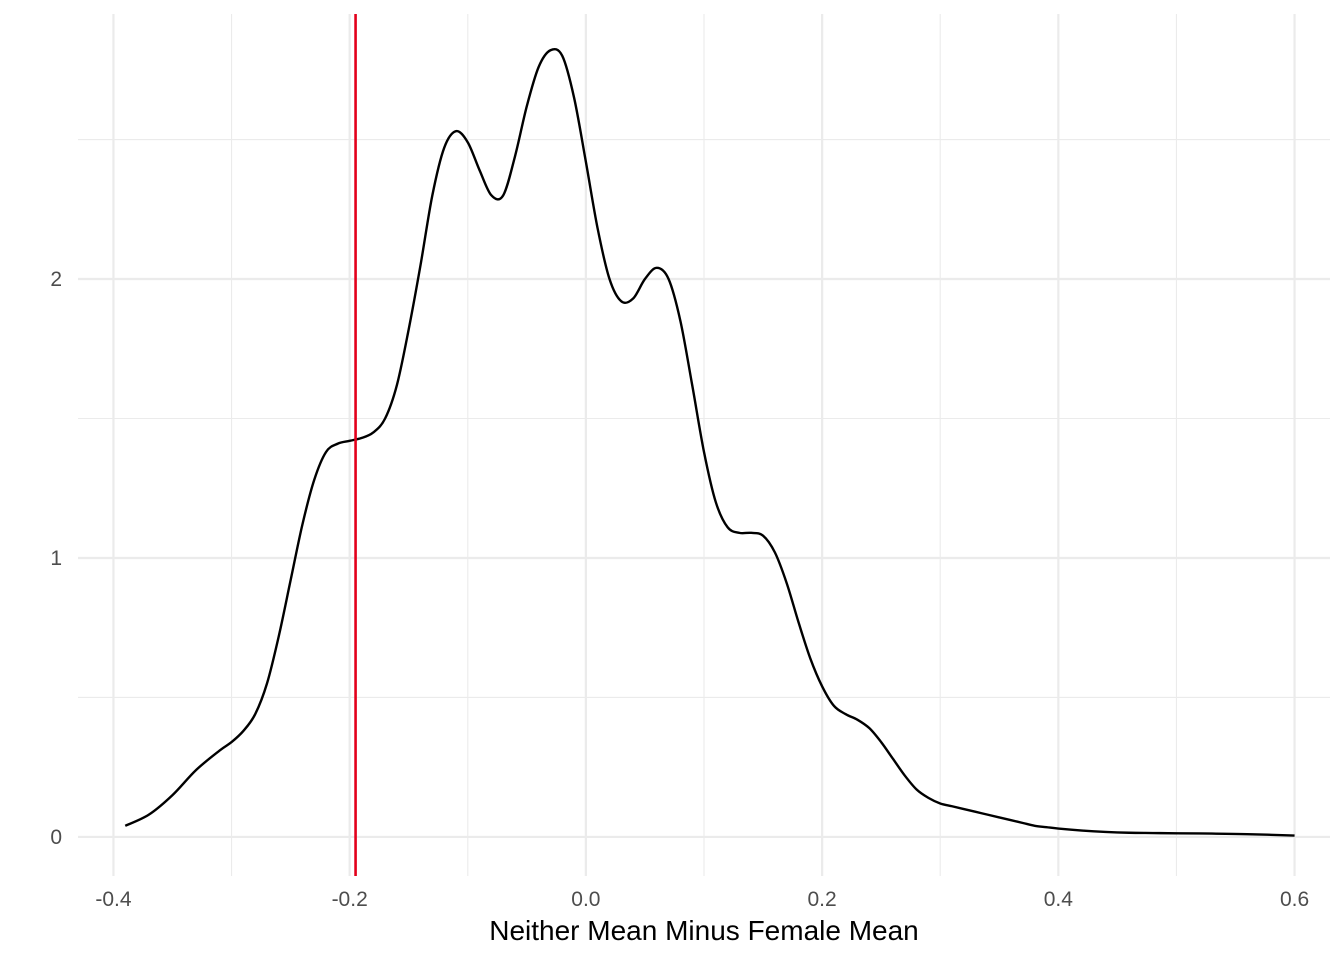  I want to click on y-tick-label: 2, so click(56, 279).